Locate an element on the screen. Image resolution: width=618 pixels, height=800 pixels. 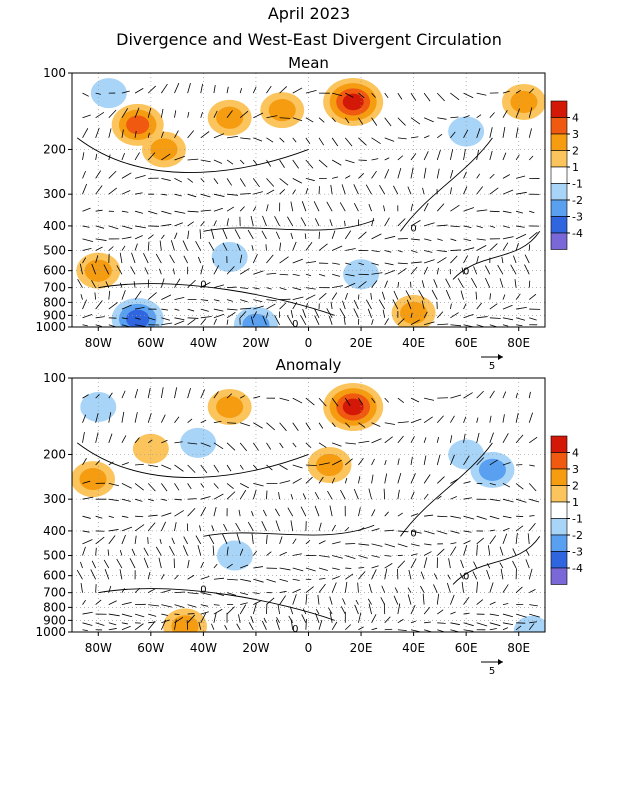
divergence-region is located at coordinates (529, 623).